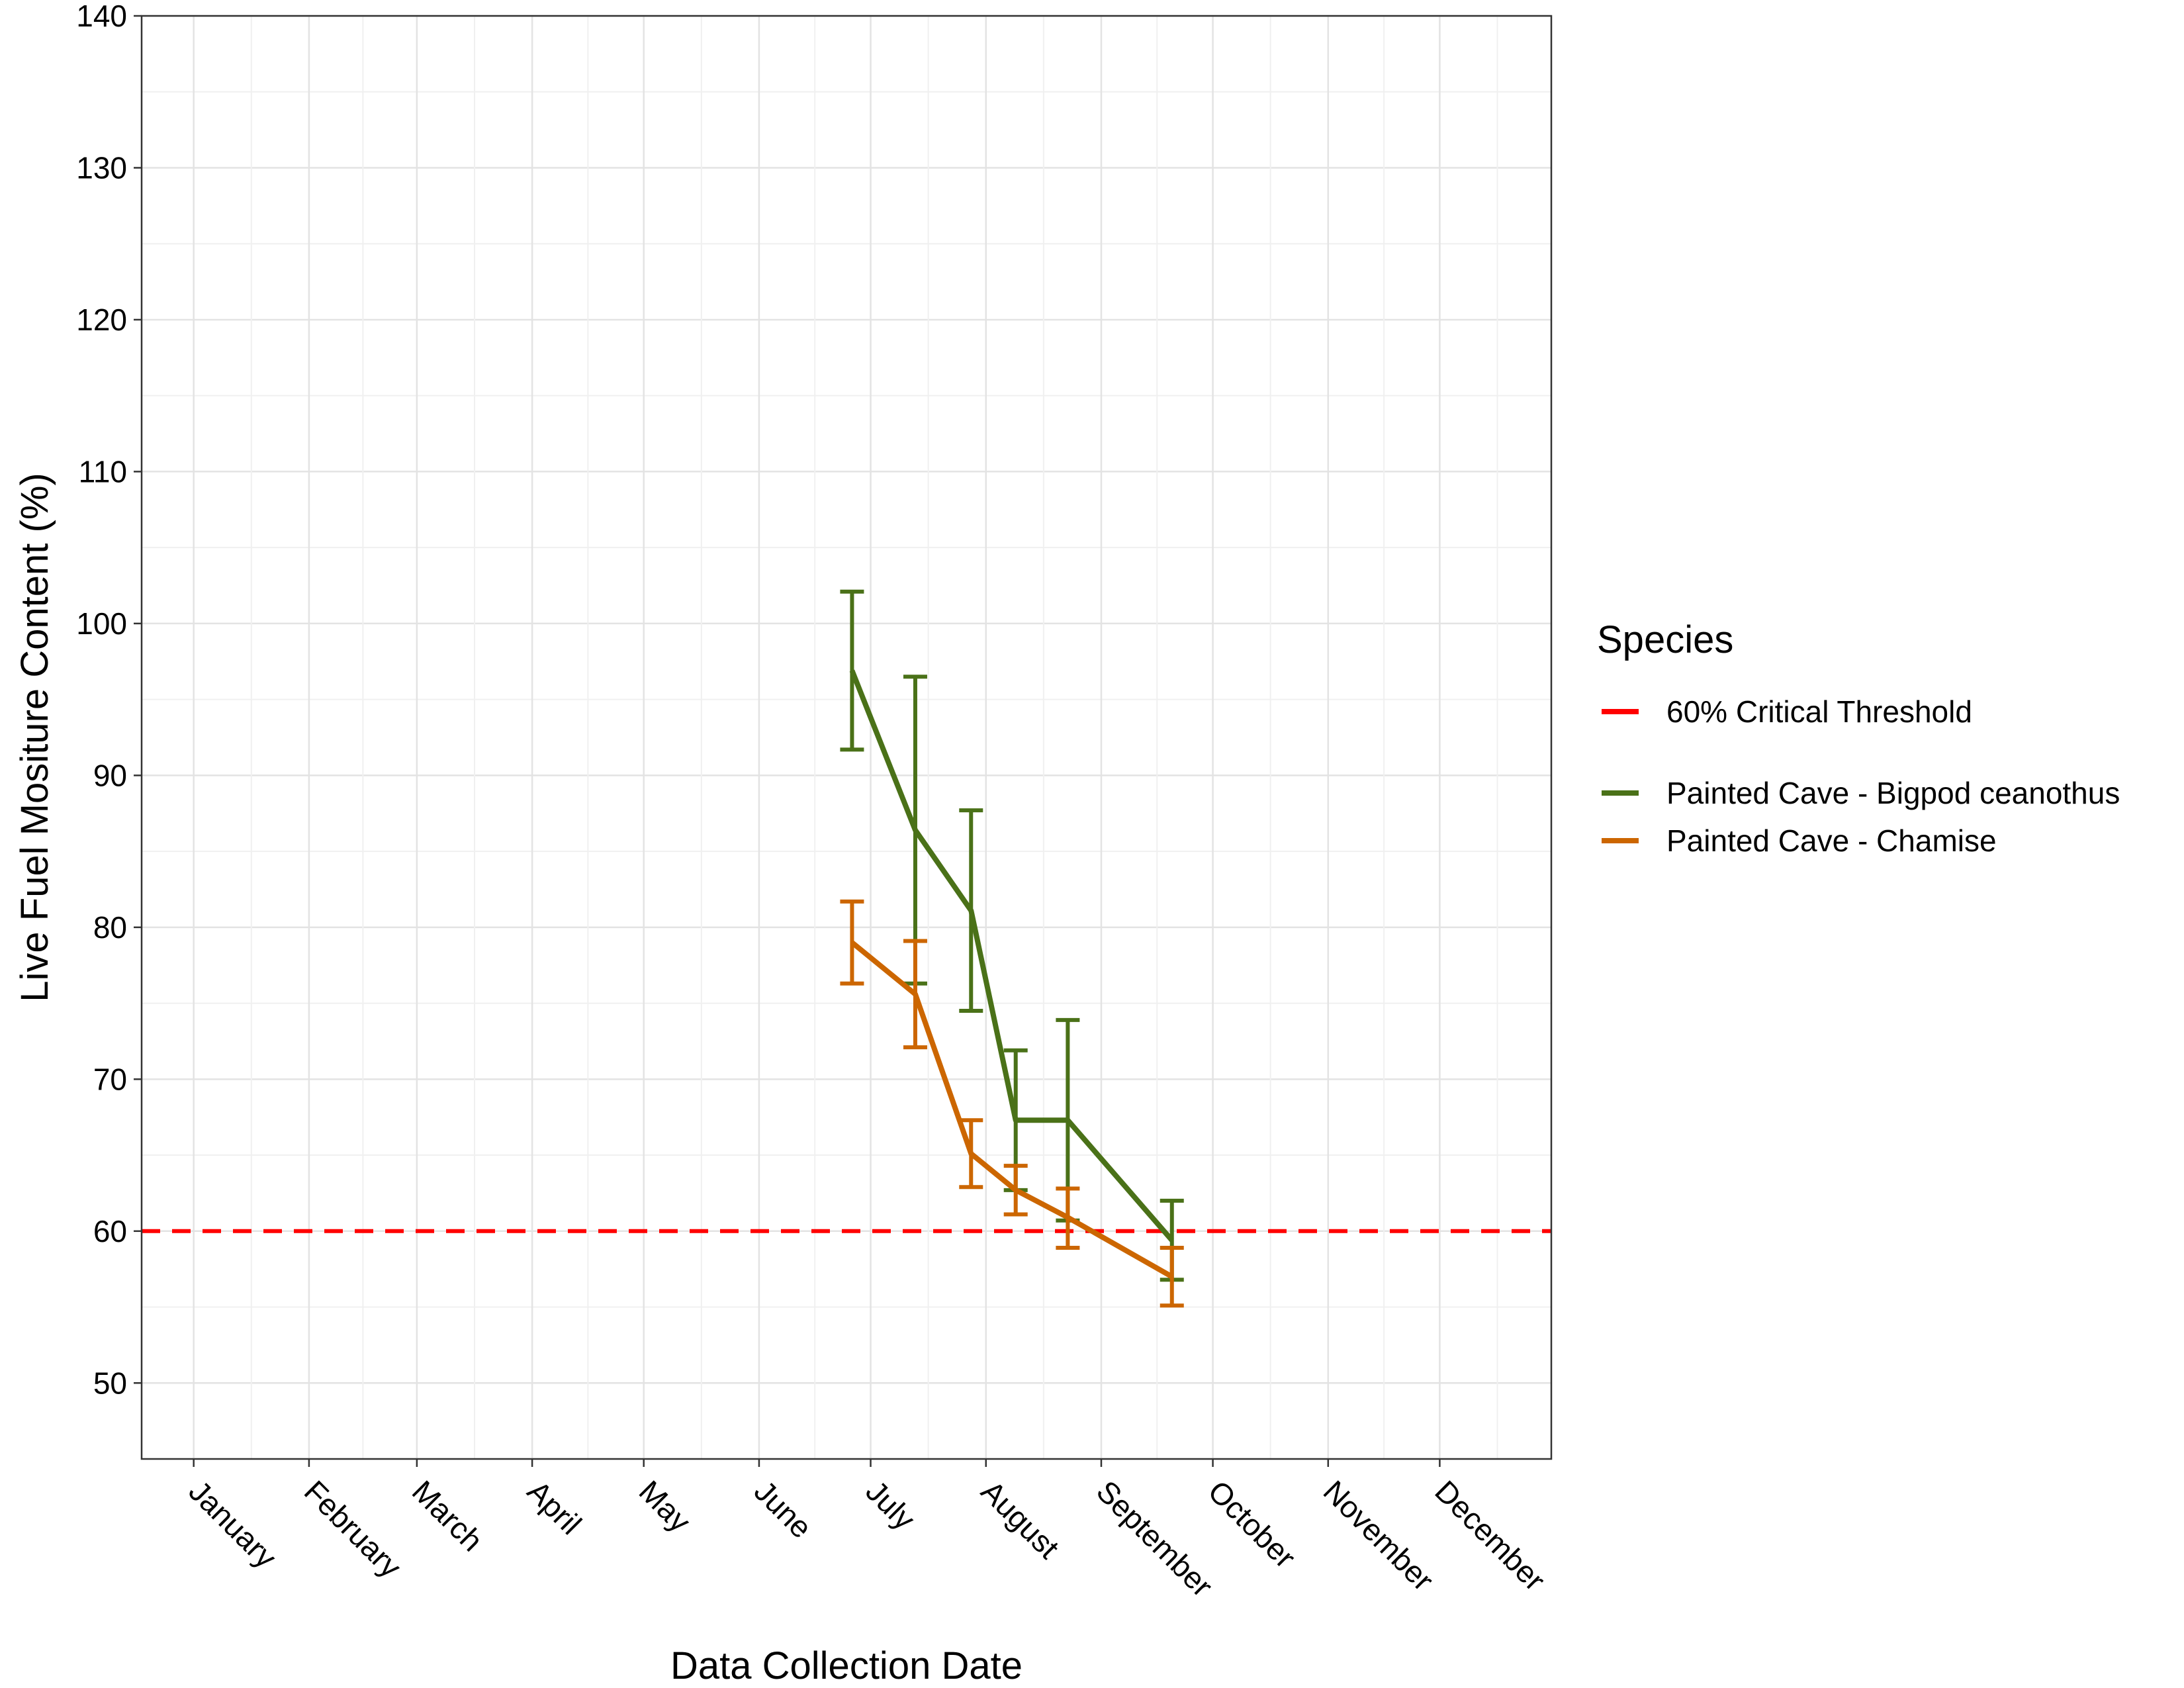 This screenshot has width=2184, height=1688. I want to click on legend-label: Painted Cave - Bigpod ceanothus, so click(1893, 793).